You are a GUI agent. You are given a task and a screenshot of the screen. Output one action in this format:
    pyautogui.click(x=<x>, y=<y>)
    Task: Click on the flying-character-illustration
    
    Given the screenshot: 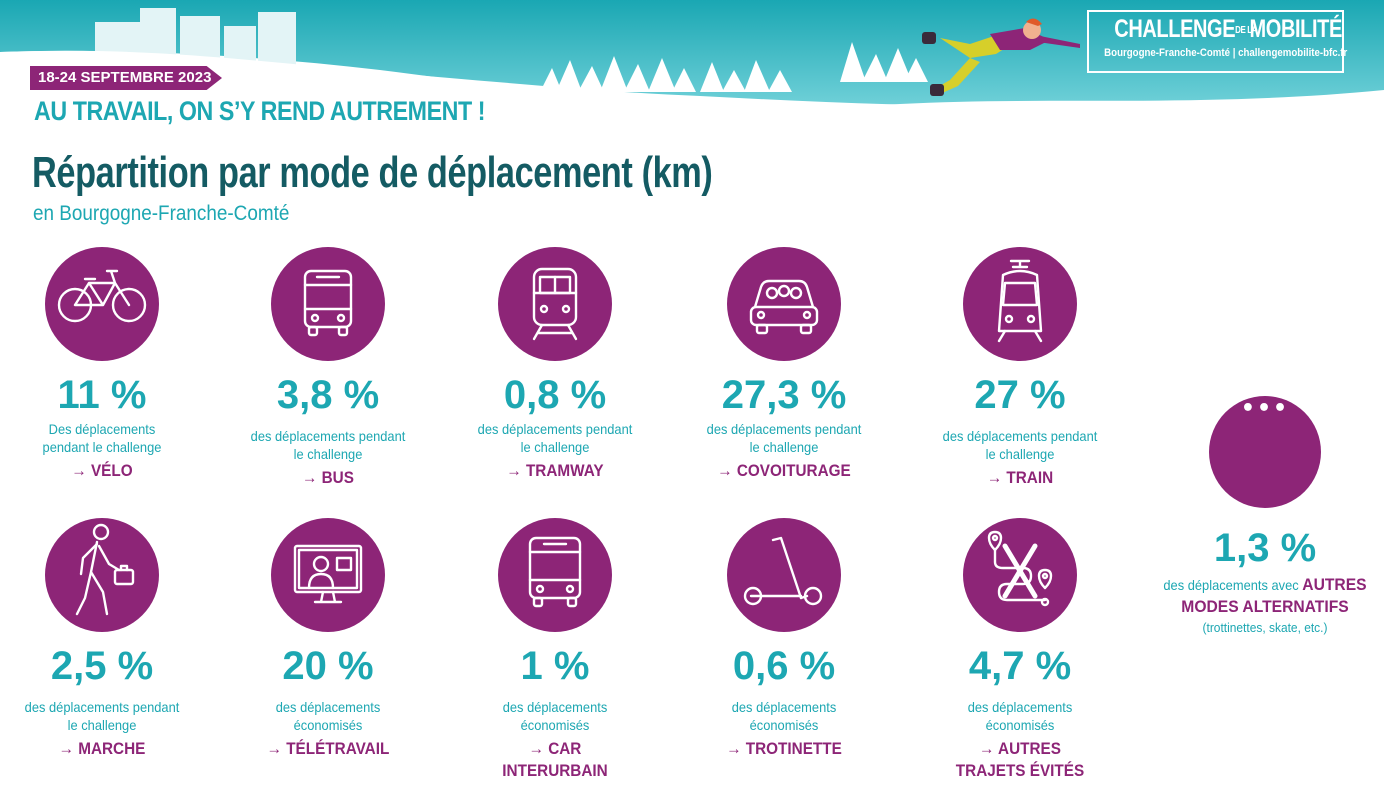 What is the action you would take?
    pyautogui.click(x=1001, y=57)
    